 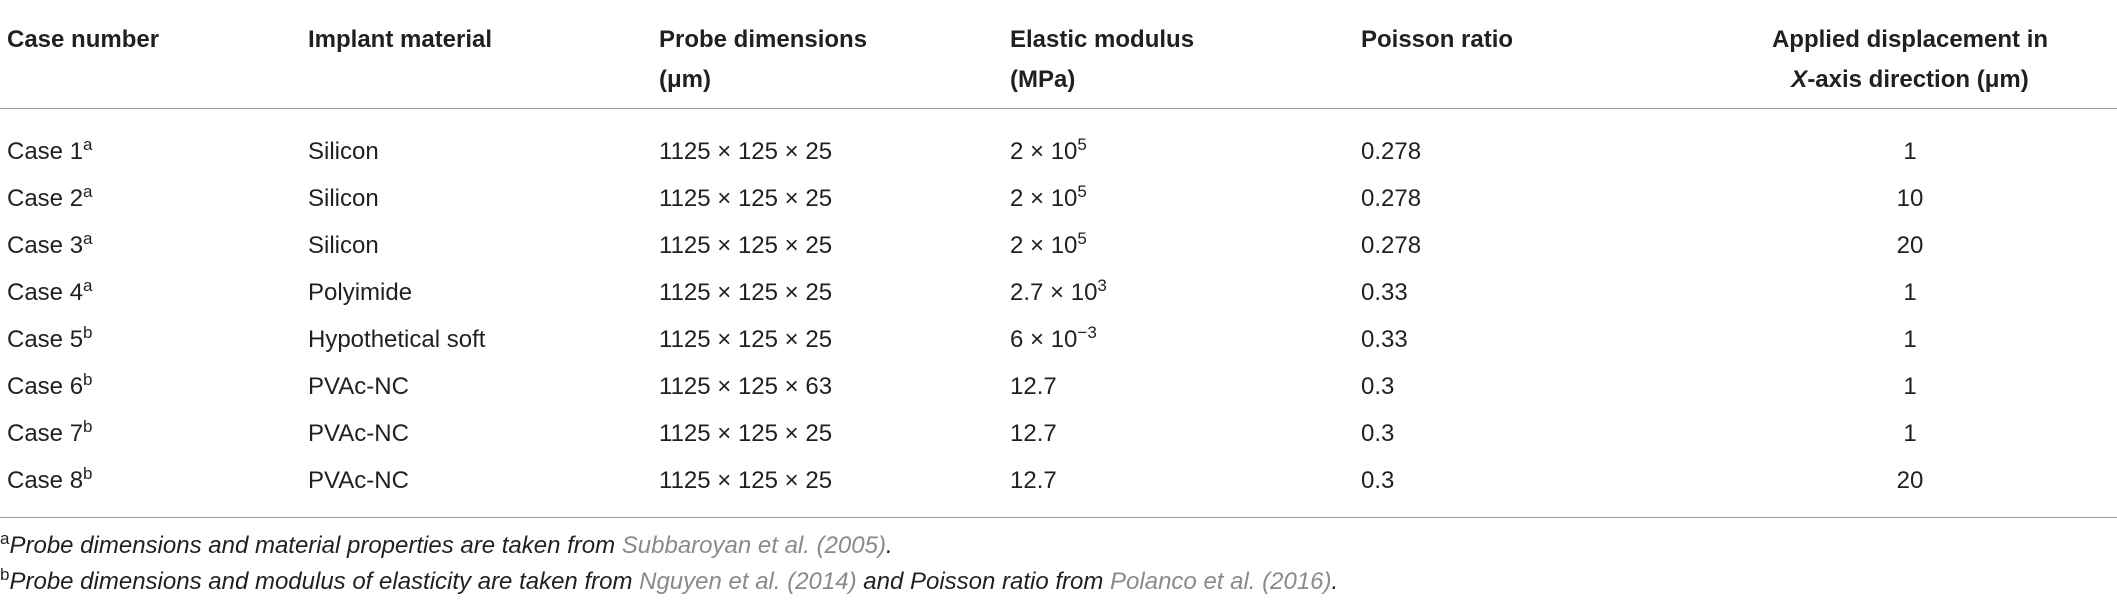 I want to click on cell-text: Case 7, so click(x=45, y=433).